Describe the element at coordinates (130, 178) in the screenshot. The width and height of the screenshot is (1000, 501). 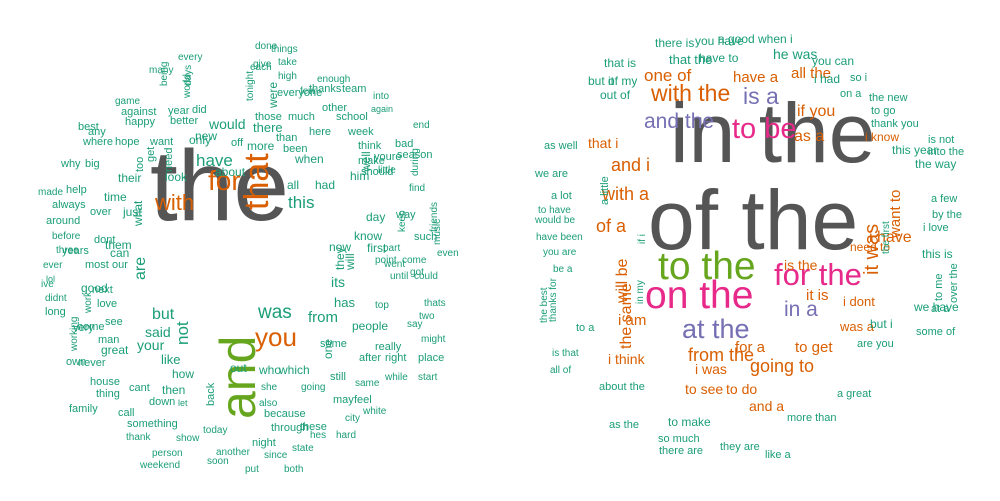
I see `cloud-left-word: their` at that location.